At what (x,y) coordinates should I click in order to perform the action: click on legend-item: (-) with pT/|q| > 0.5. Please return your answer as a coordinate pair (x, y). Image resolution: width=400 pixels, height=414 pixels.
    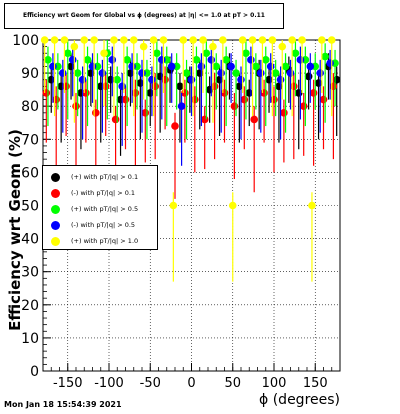
    Looking at the image, I should click on (100, 225).